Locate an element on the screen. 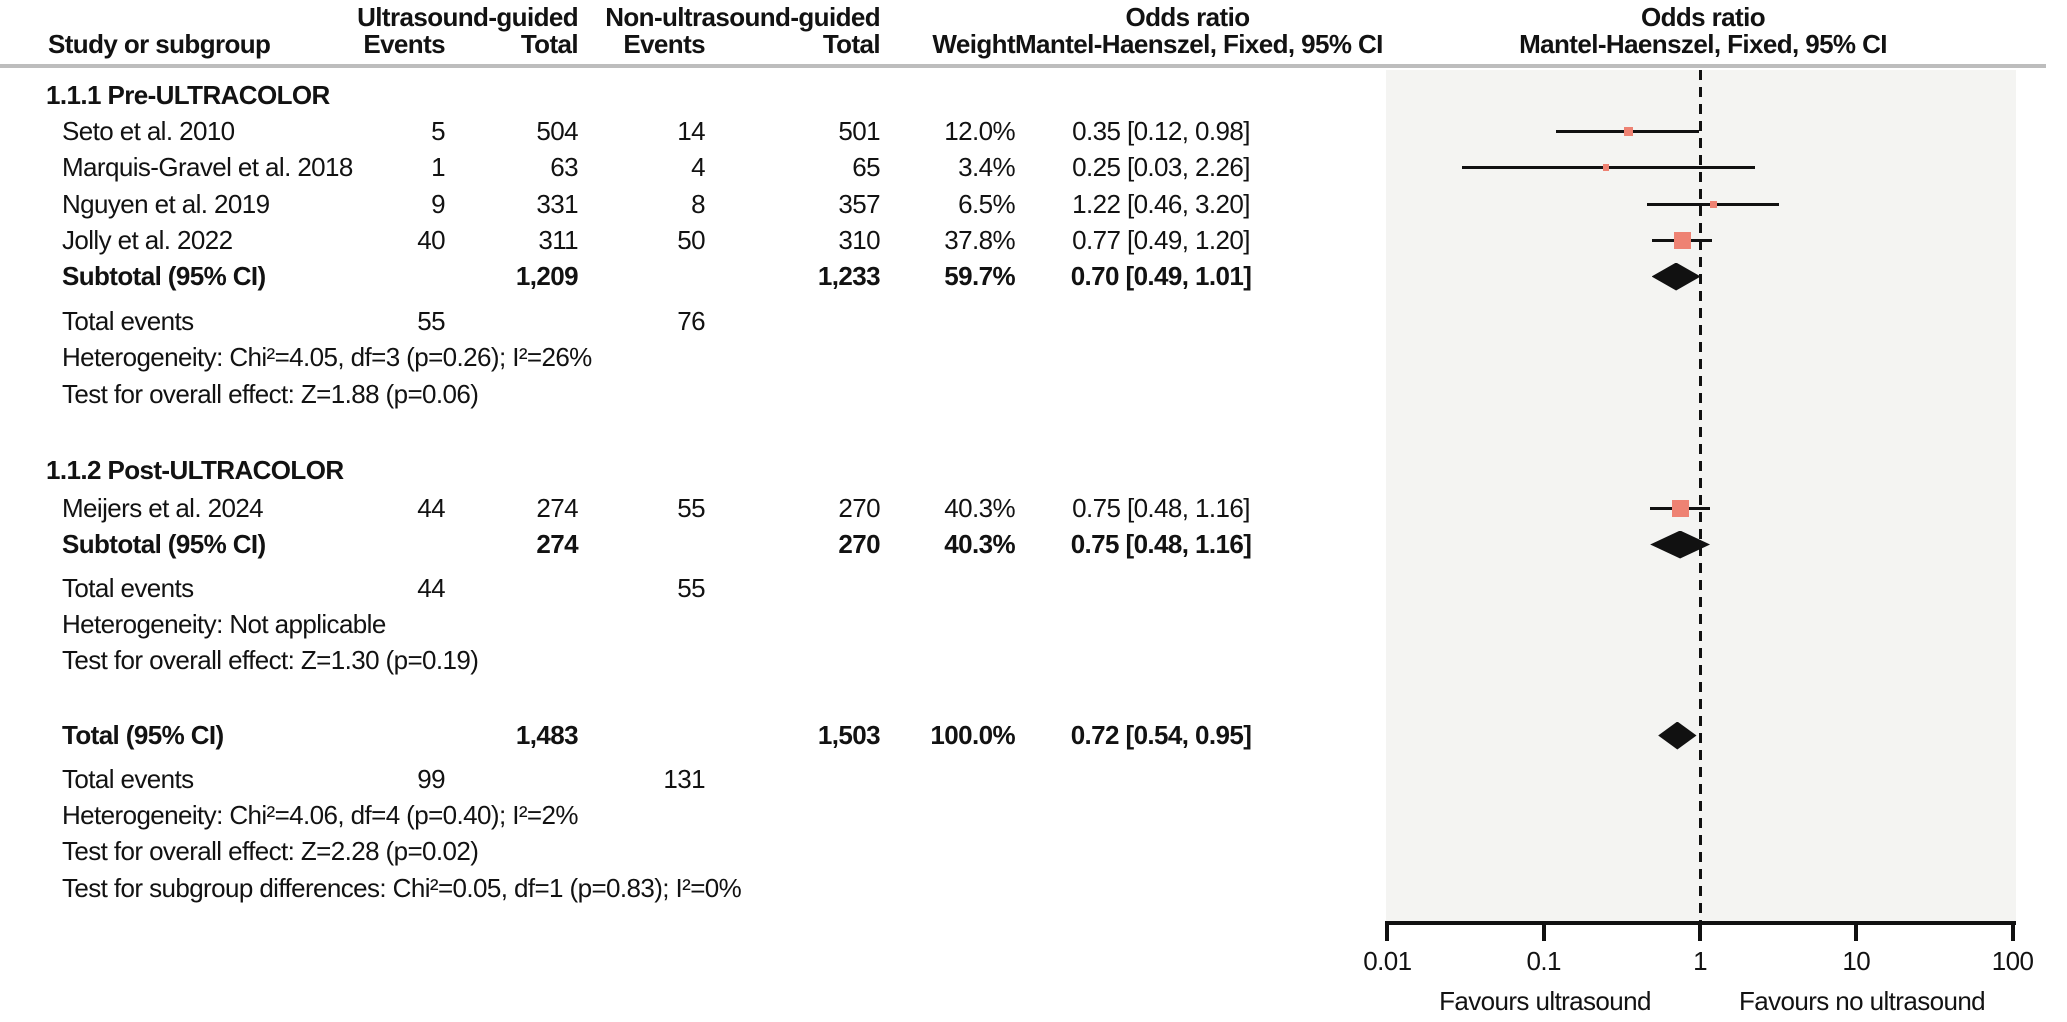 This screenshot has width=2067, height=1022. events-us-value: 99 is located at coordinates (431, 779).